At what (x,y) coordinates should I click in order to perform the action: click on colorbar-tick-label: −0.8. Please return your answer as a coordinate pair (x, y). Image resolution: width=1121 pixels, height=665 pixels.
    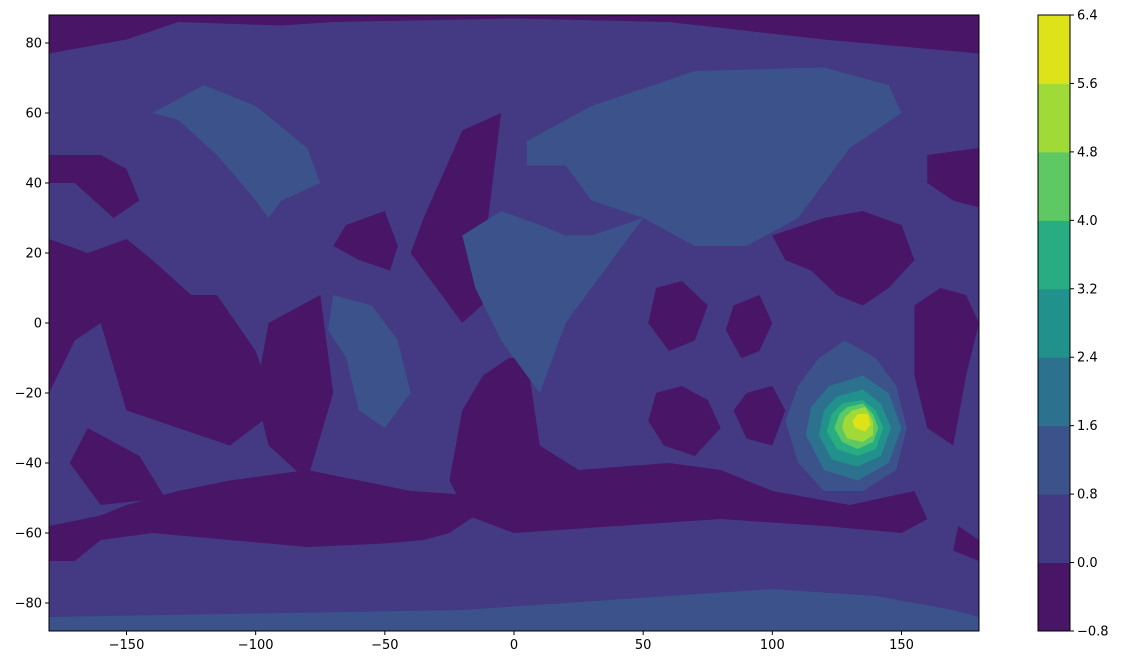
    Looking at the image, I should click on (1093, 632).